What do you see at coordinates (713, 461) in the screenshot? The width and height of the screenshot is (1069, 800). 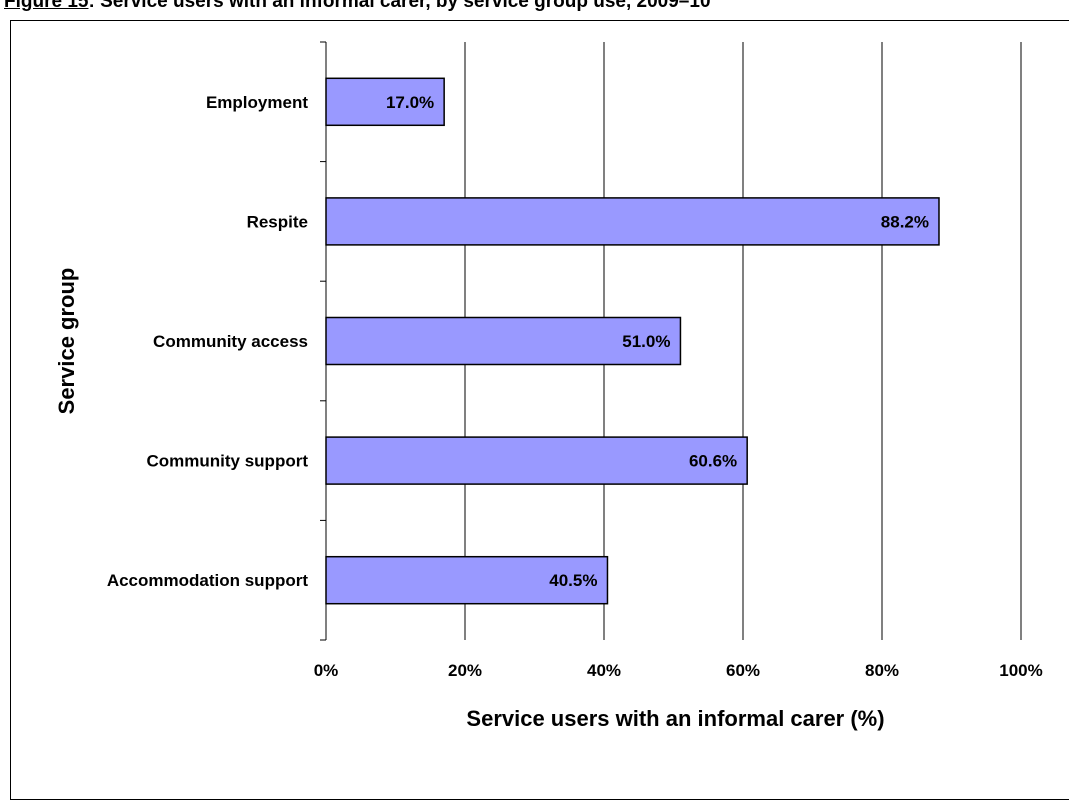 I see `bar-data-label: 60.6%` at bounding box center [713, 461].